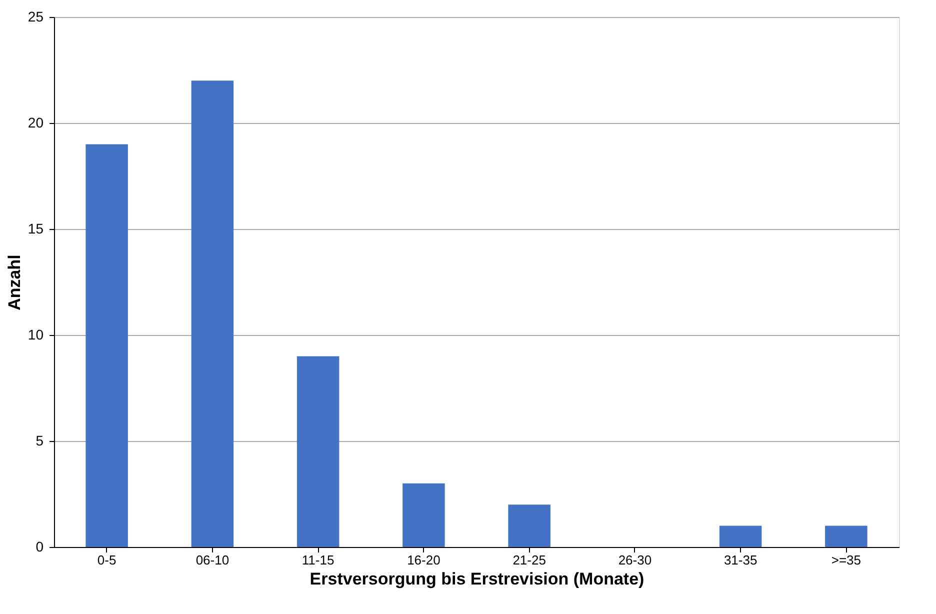  I want to click on x-tick-label: 26-30, so click(635, 560).